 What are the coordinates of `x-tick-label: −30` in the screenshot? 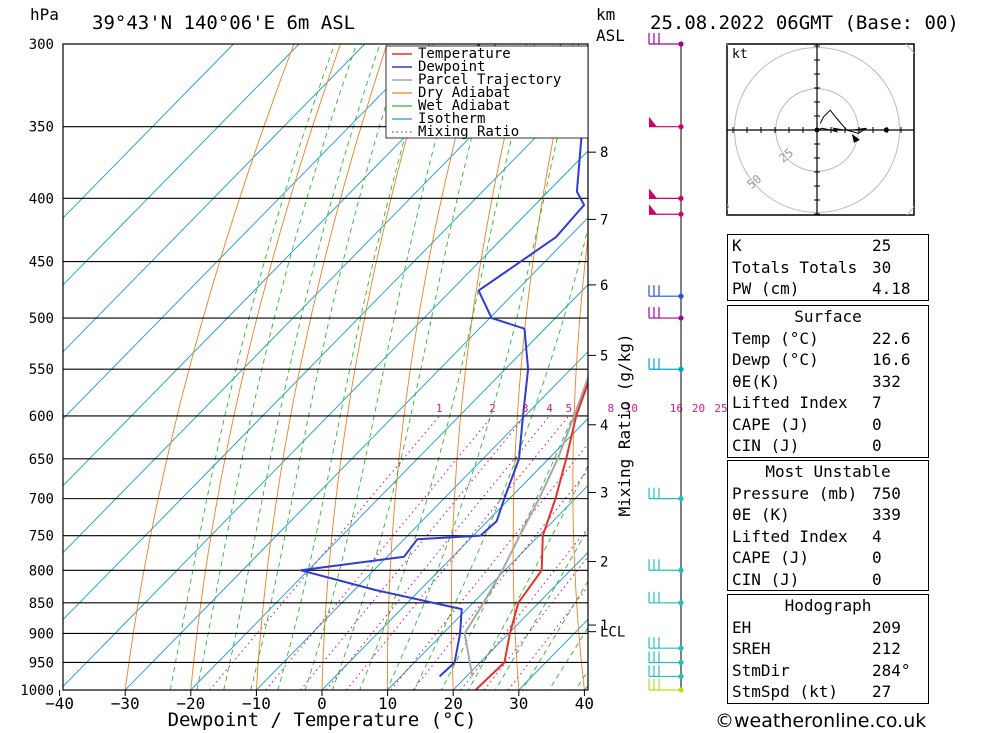 It's located at (125, 703).